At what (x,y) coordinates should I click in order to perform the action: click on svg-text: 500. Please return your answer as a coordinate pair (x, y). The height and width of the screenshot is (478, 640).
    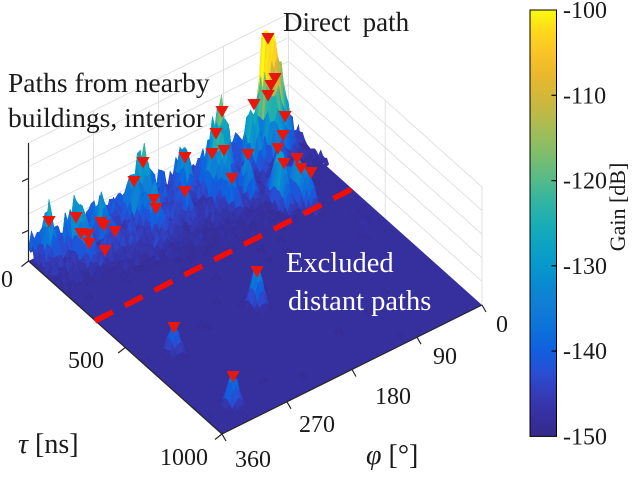
    Looking at the image, I should click on (86, 361).